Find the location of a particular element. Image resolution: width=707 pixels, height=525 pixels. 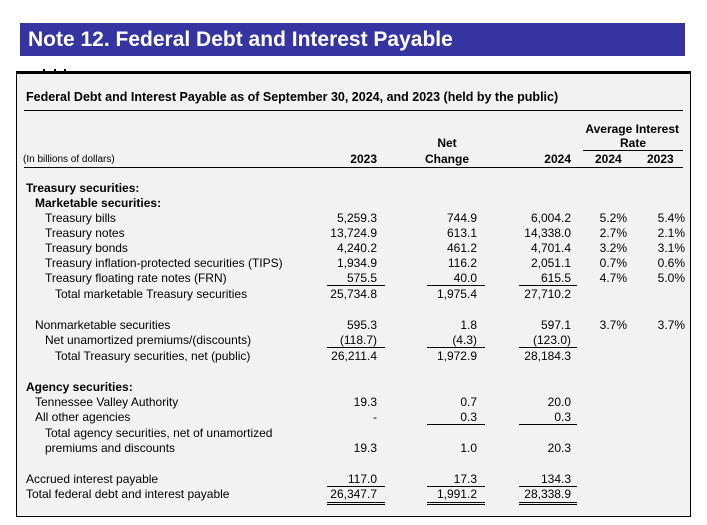

row-label-accrued: Accrued interest payable is located at coordinates (92, 479).